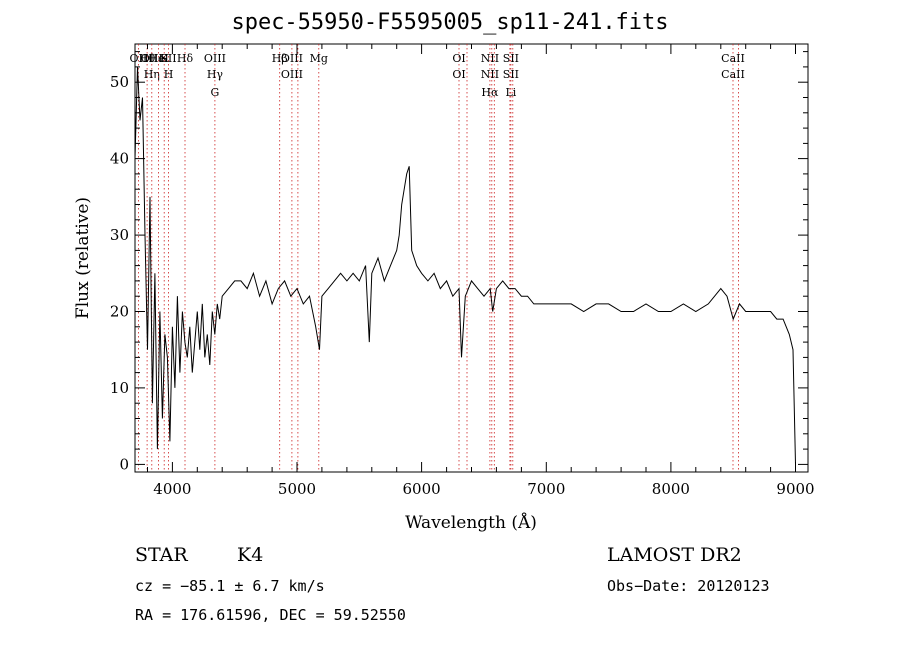  I want to click on spectral-line-label: Mg, so click(319, 58).